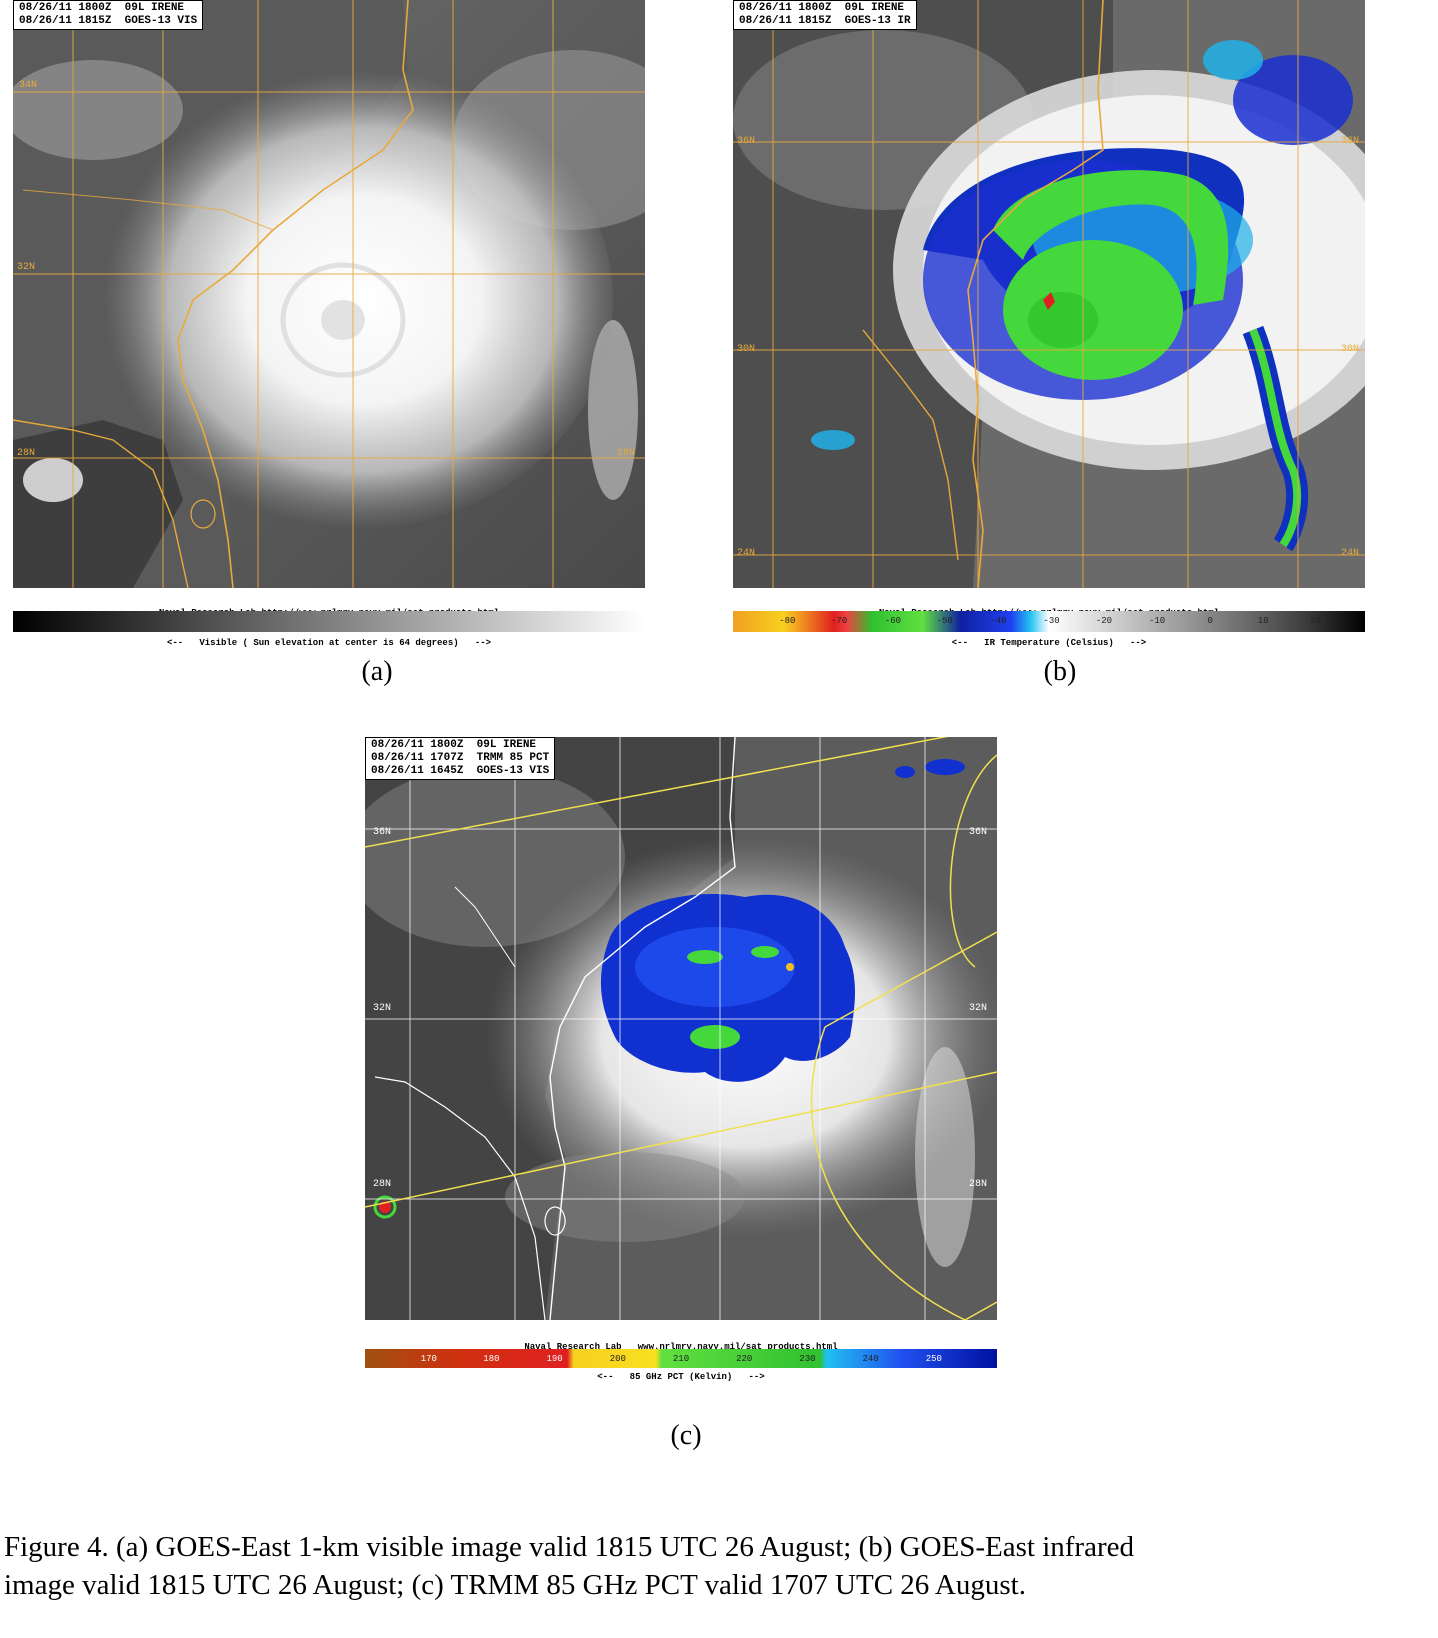 The height and width of the screenshot is (1638, 1438). I want to click on pct-kelvin-colorbar: 170 180 190 200 210 220 230 240 250, so click(681, 1358).